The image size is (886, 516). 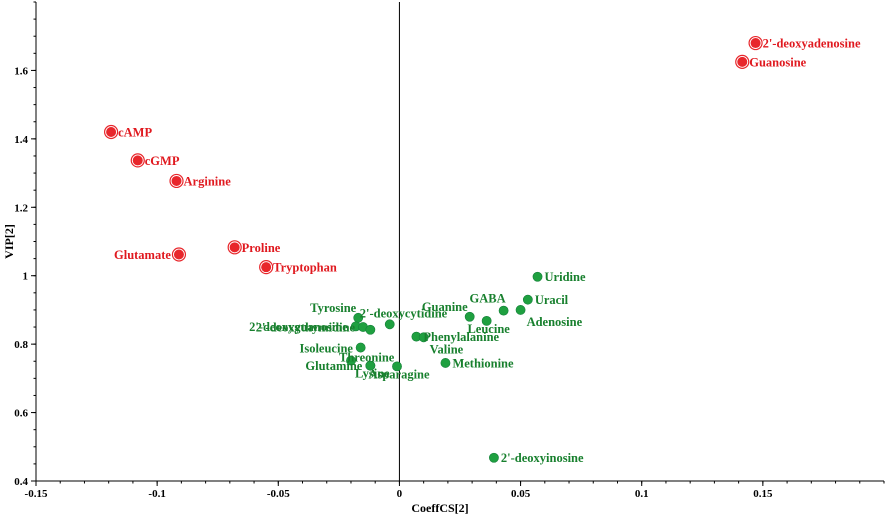 I want to click on data-label: Adenosine, so click(x=555, y=322).